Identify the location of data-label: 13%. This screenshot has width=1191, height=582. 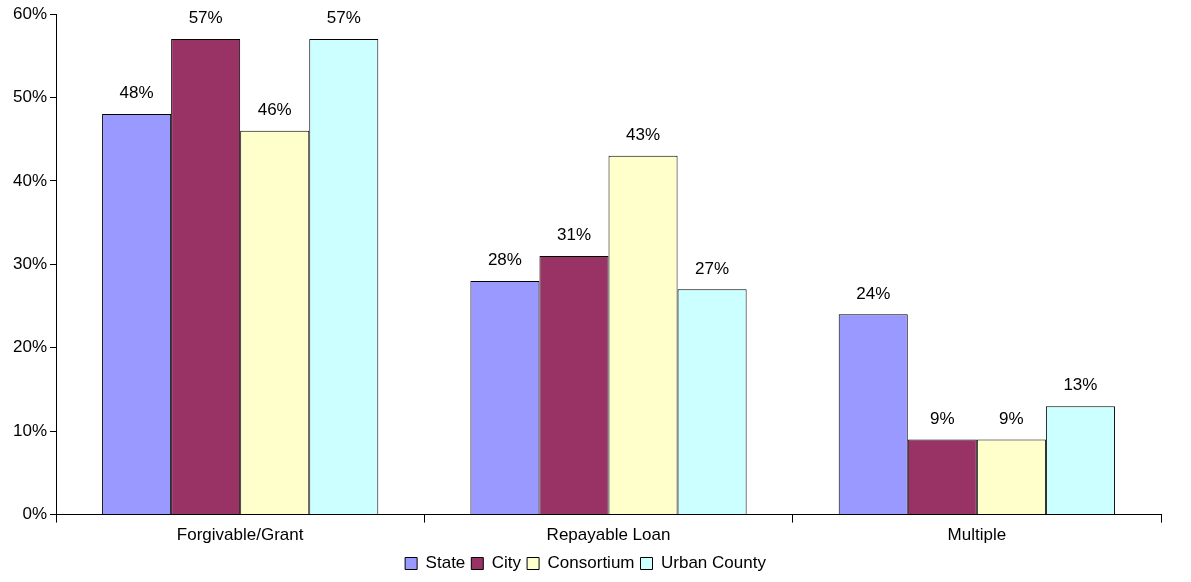
(1080, 385).